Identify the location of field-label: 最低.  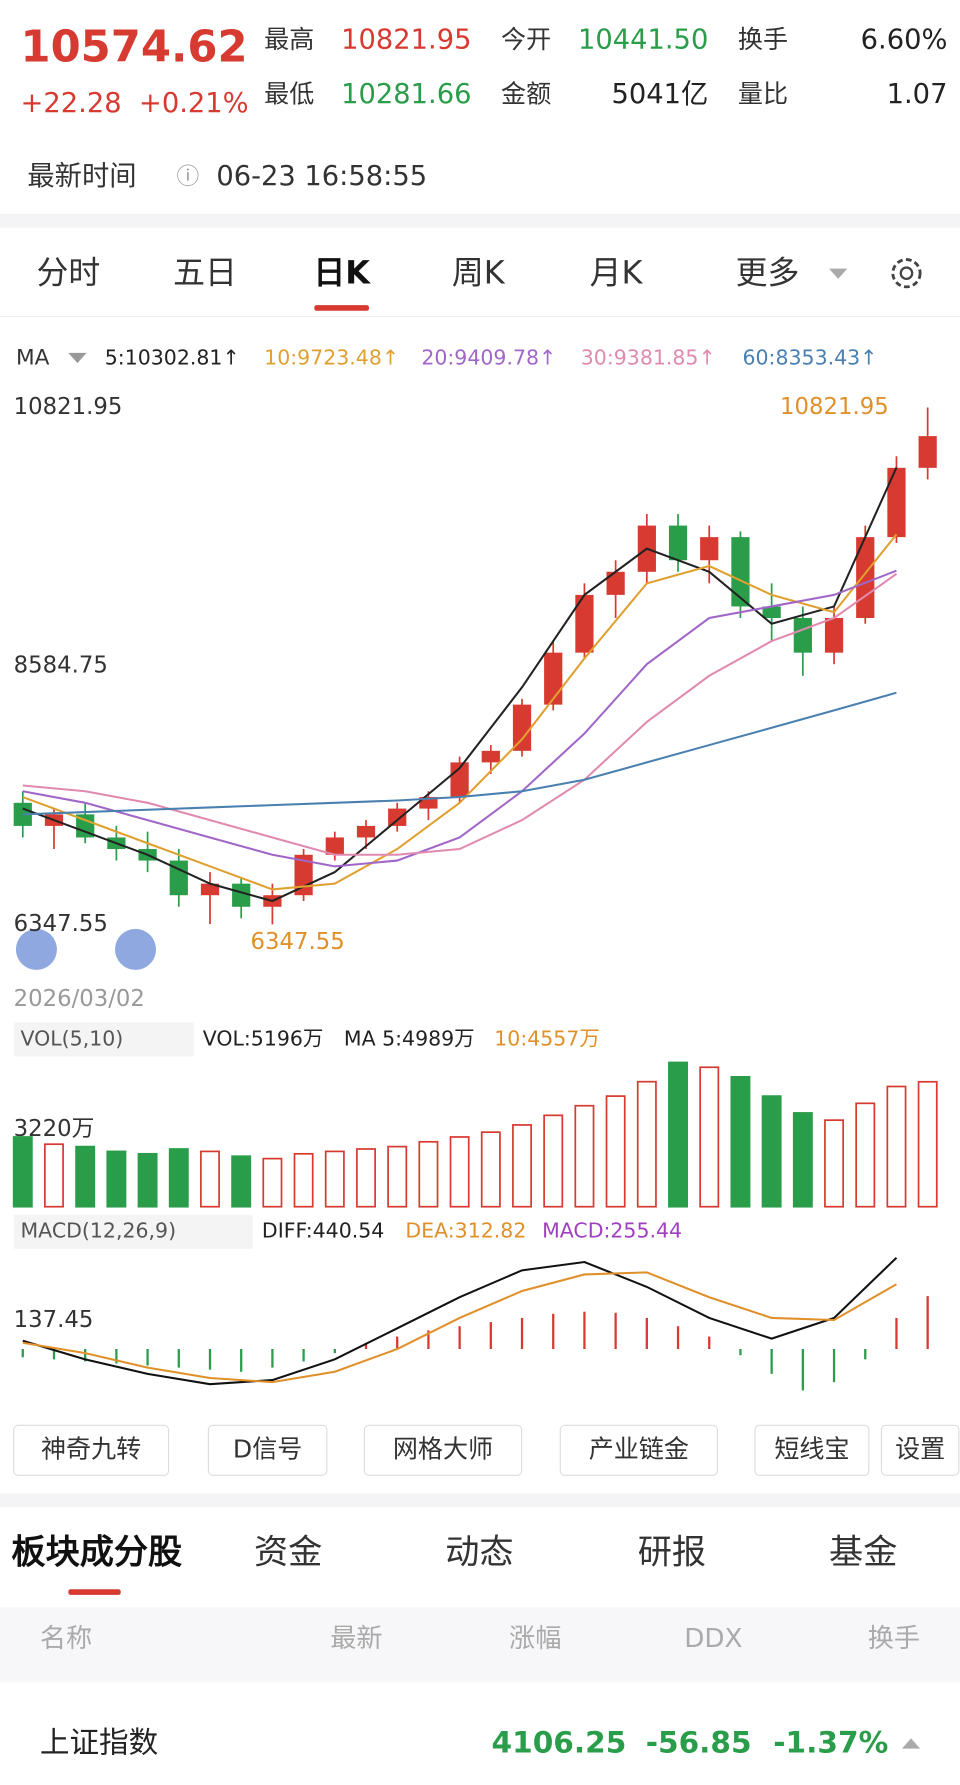
(289, 94).